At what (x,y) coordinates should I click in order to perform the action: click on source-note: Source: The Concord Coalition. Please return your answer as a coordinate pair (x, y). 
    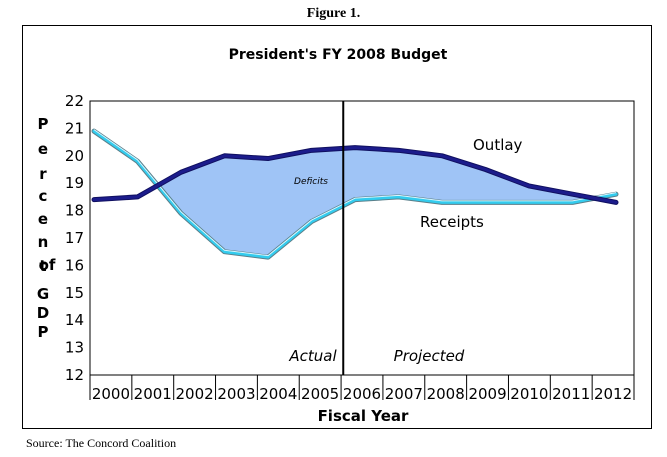
    Looking at the image, I should click on (101, 443).